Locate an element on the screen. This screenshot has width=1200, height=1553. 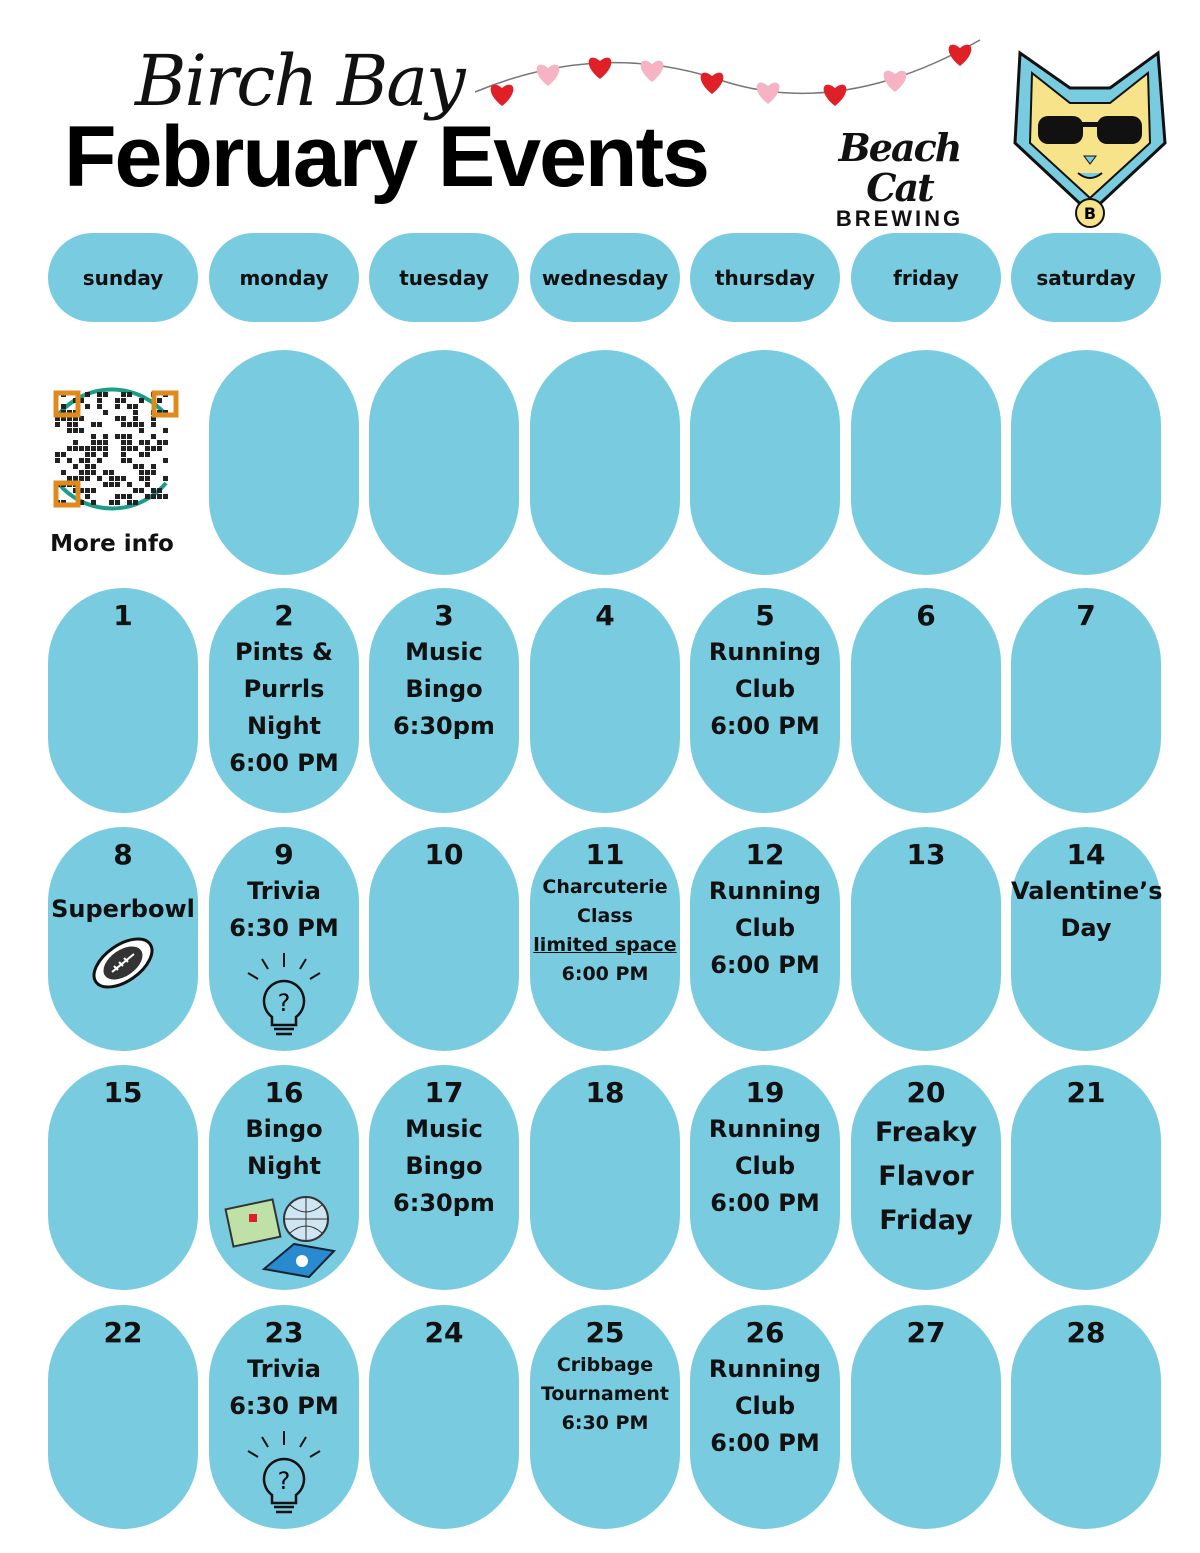
calendar-day-26: 26 Running Club 6:00 PM is located at coordinates (765, 1417).